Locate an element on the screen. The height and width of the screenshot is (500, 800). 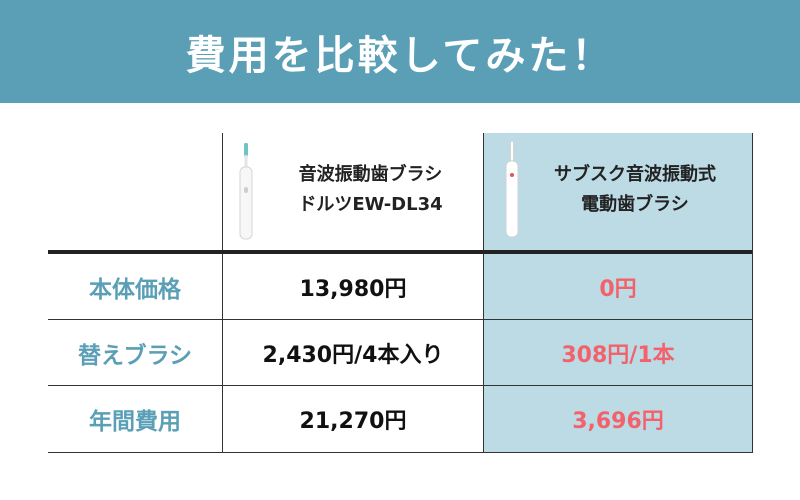
row-label-annual-cost: 年間費用 is located at coordinates (135, 422).